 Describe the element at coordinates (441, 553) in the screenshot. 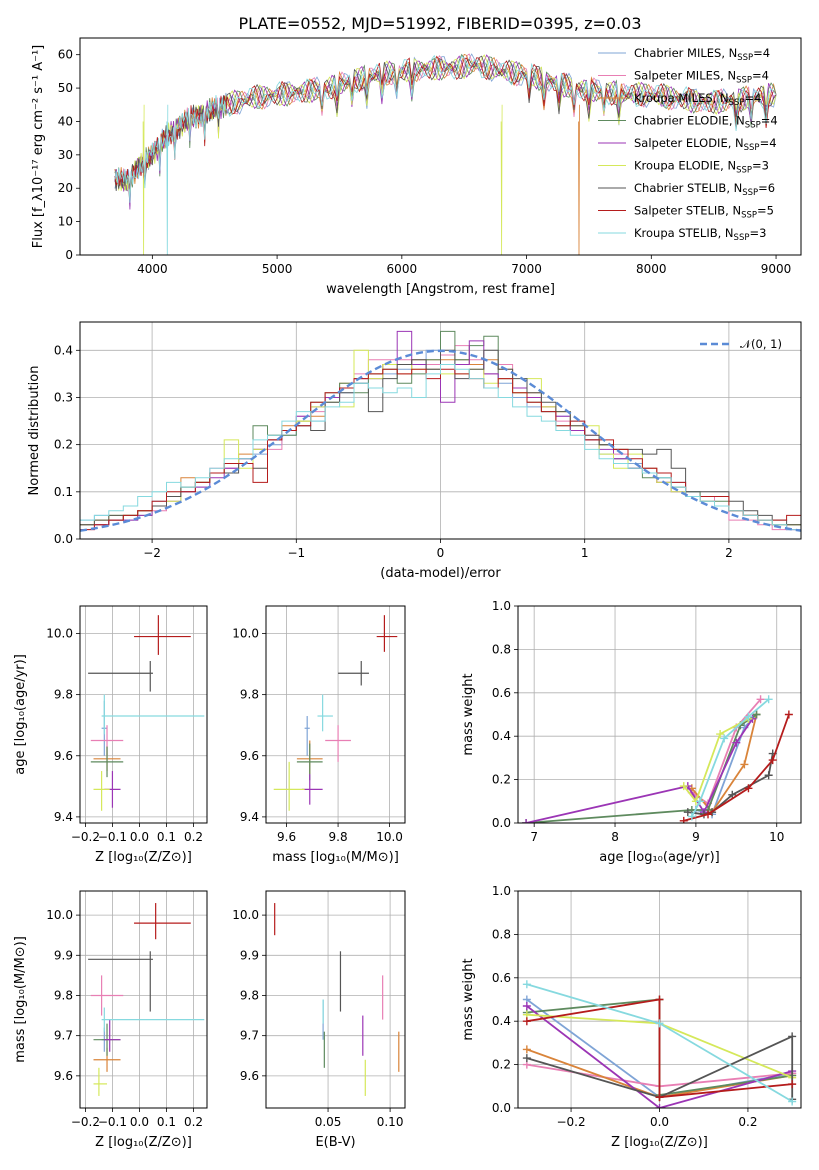

I see `x-tick-label: 0` at that location.